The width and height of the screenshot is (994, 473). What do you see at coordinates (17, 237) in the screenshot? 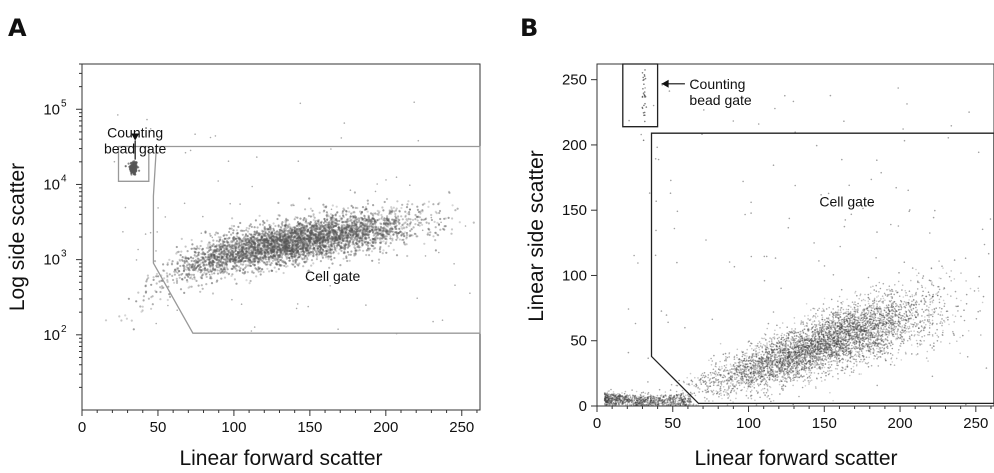
I see `y-axis-label-a: Log side scatter` at bounding box center [17, 237].